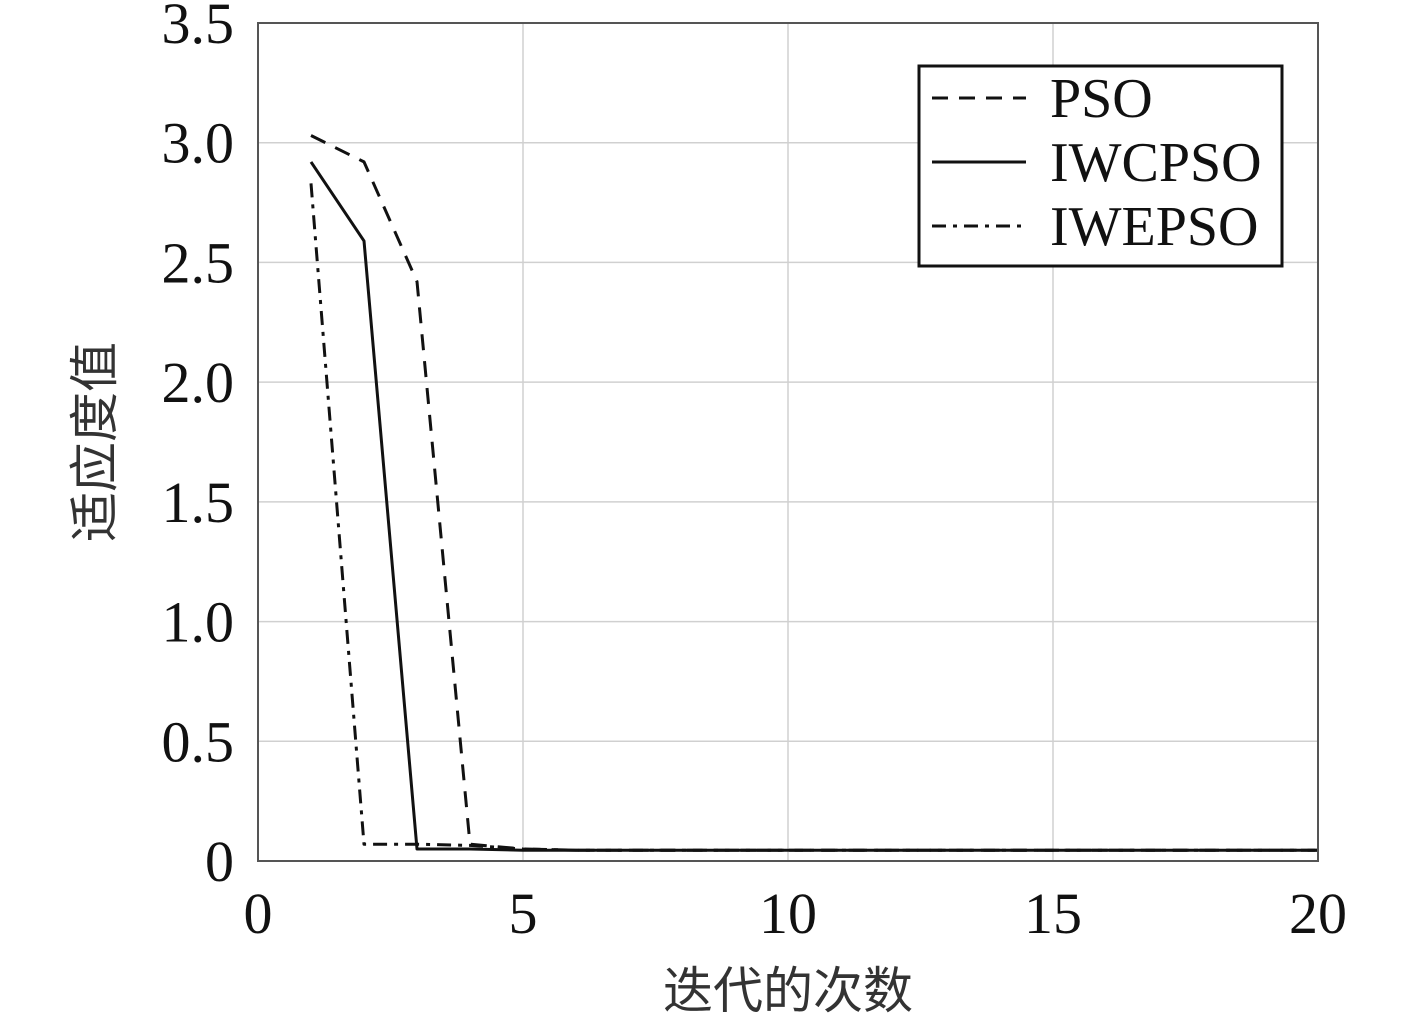 The image size is (1417, 1016). Describe the element at coordinates (198, 382) in the screenshot. I see `y-tick-label: 2.0` at that location.